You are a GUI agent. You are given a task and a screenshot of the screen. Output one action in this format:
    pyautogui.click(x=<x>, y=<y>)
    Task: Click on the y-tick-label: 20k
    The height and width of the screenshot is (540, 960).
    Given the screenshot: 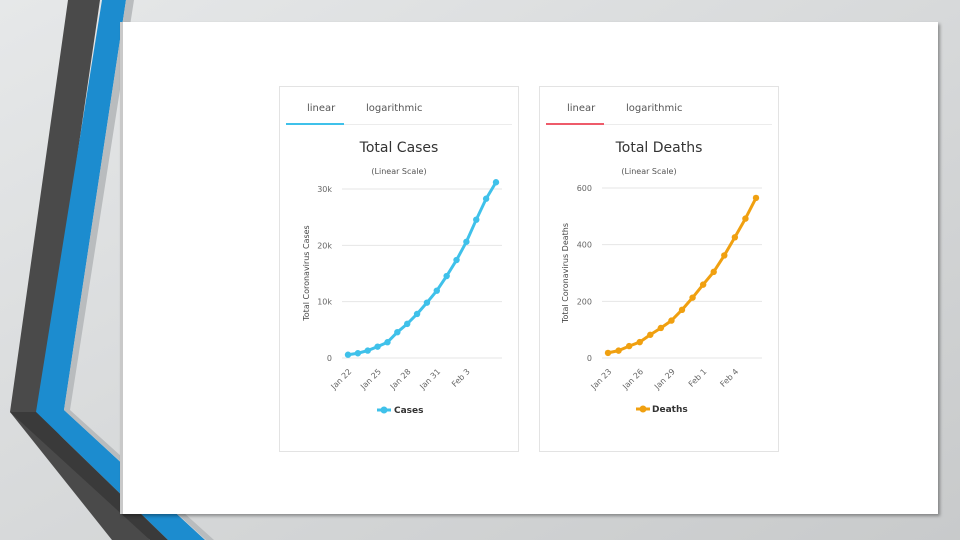 What is the action you would take?
    pyautogui.click(x=324, y=245)
    